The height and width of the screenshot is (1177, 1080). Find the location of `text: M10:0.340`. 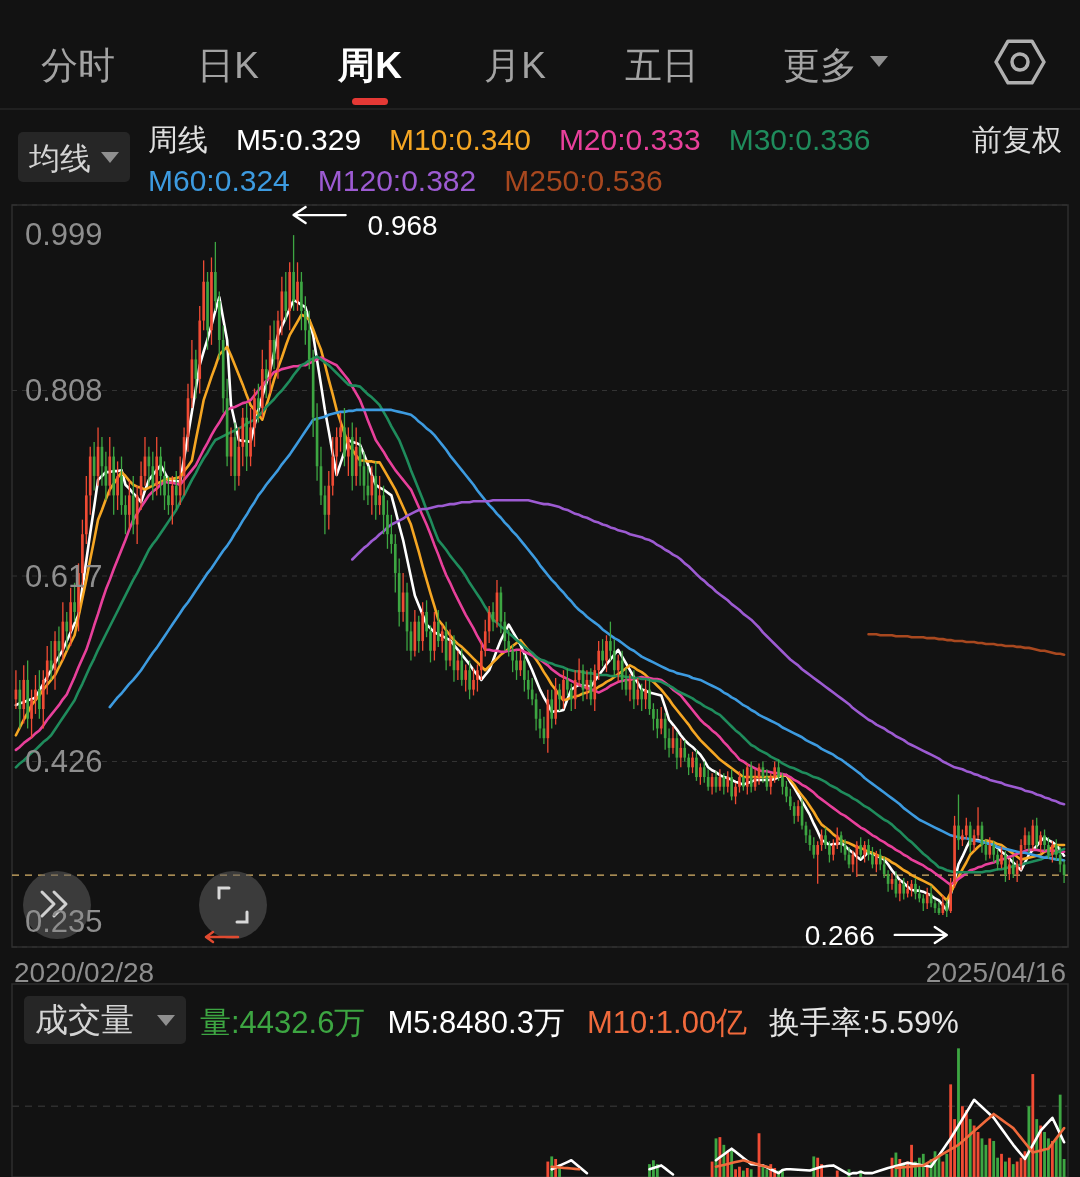

text: M10:0.340 is located at coordinates (460, 139).